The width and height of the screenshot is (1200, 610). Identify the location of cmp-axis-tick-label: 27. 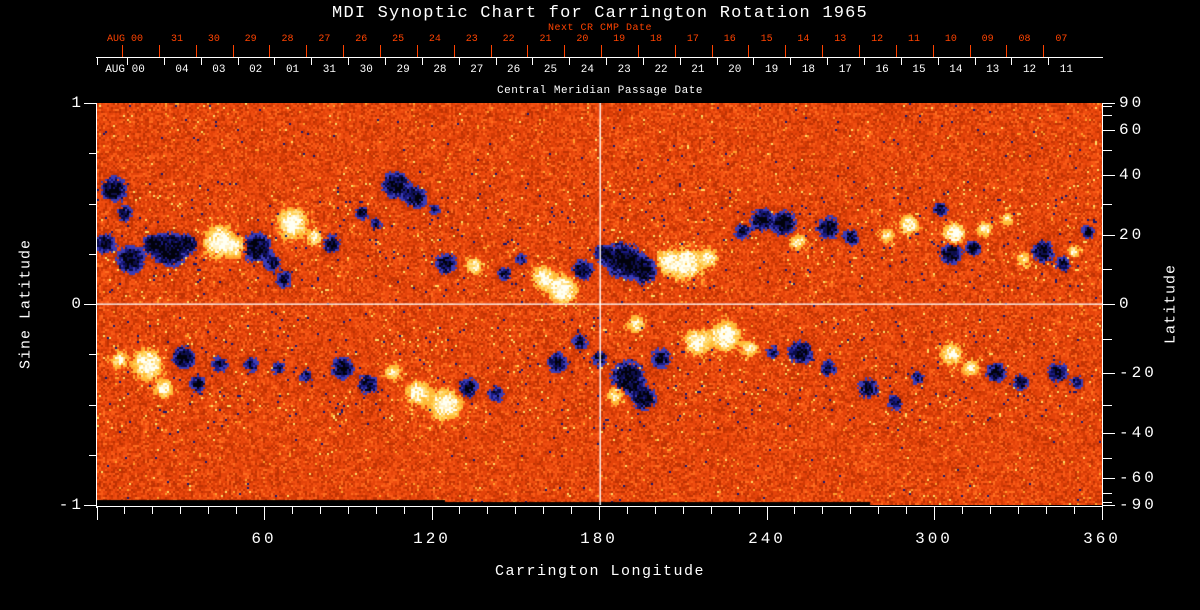
(477, 70).